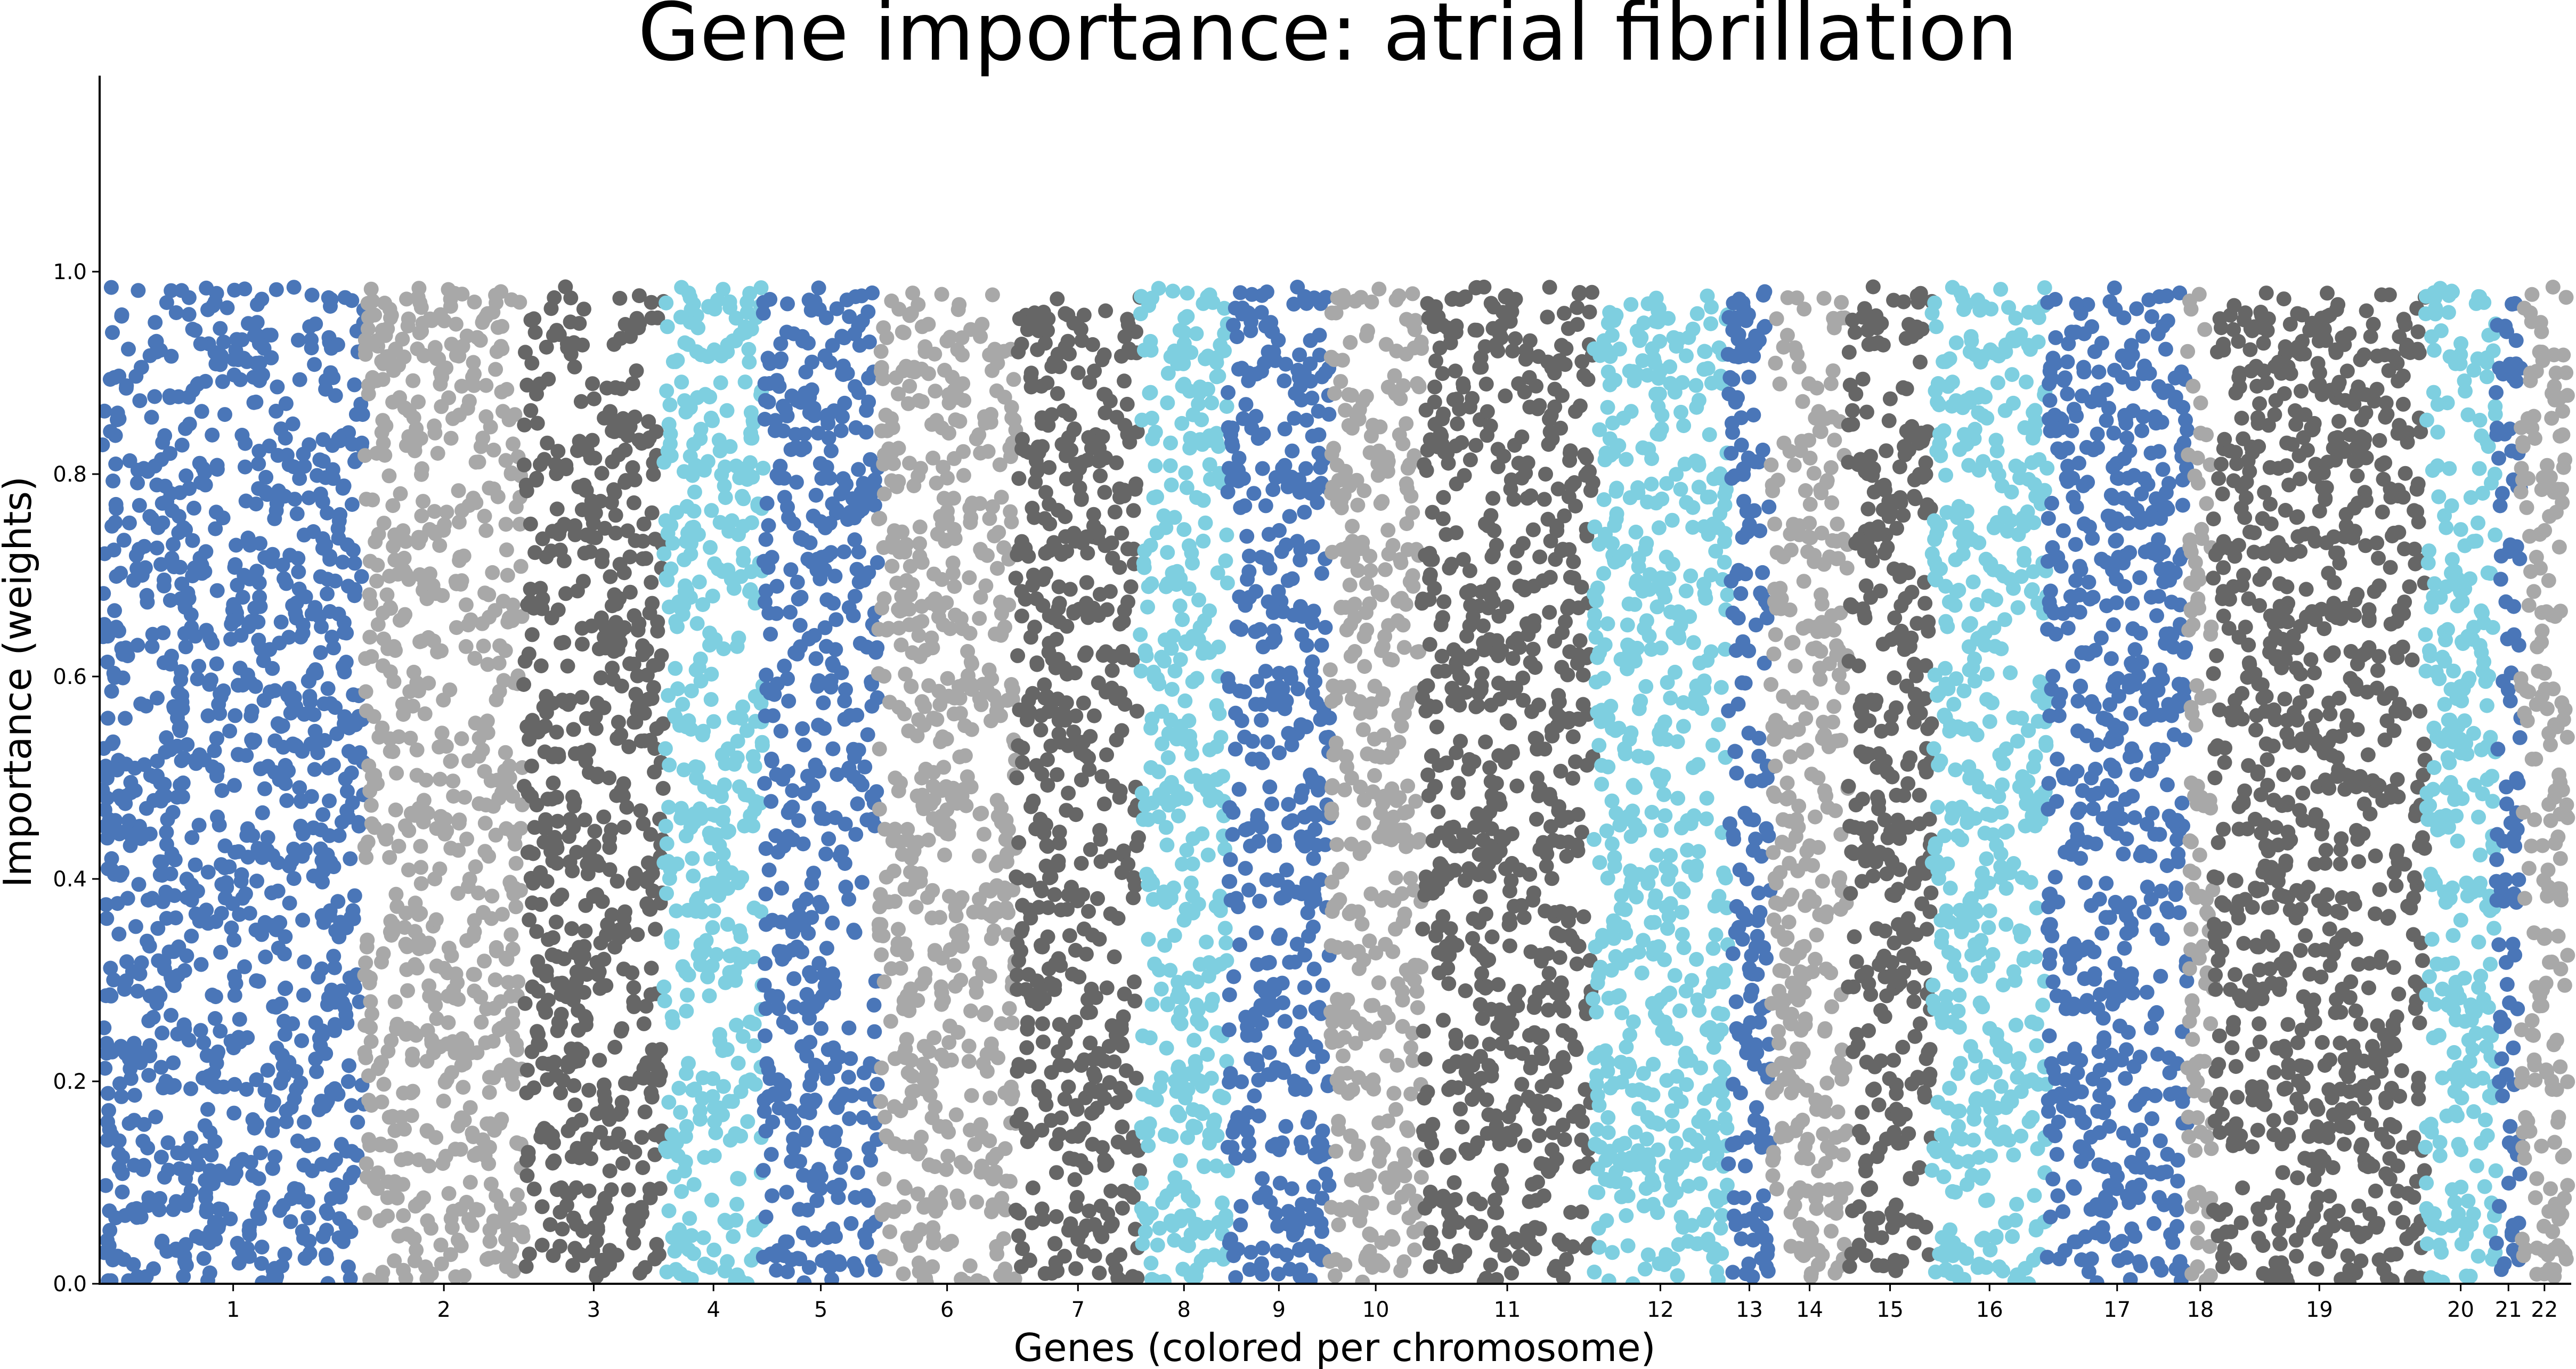 This screenshot has height=1369, width=2576. Describe the element at coordinates (593, 781) in the screenshot. I see `chromosome-3-points` at that location.